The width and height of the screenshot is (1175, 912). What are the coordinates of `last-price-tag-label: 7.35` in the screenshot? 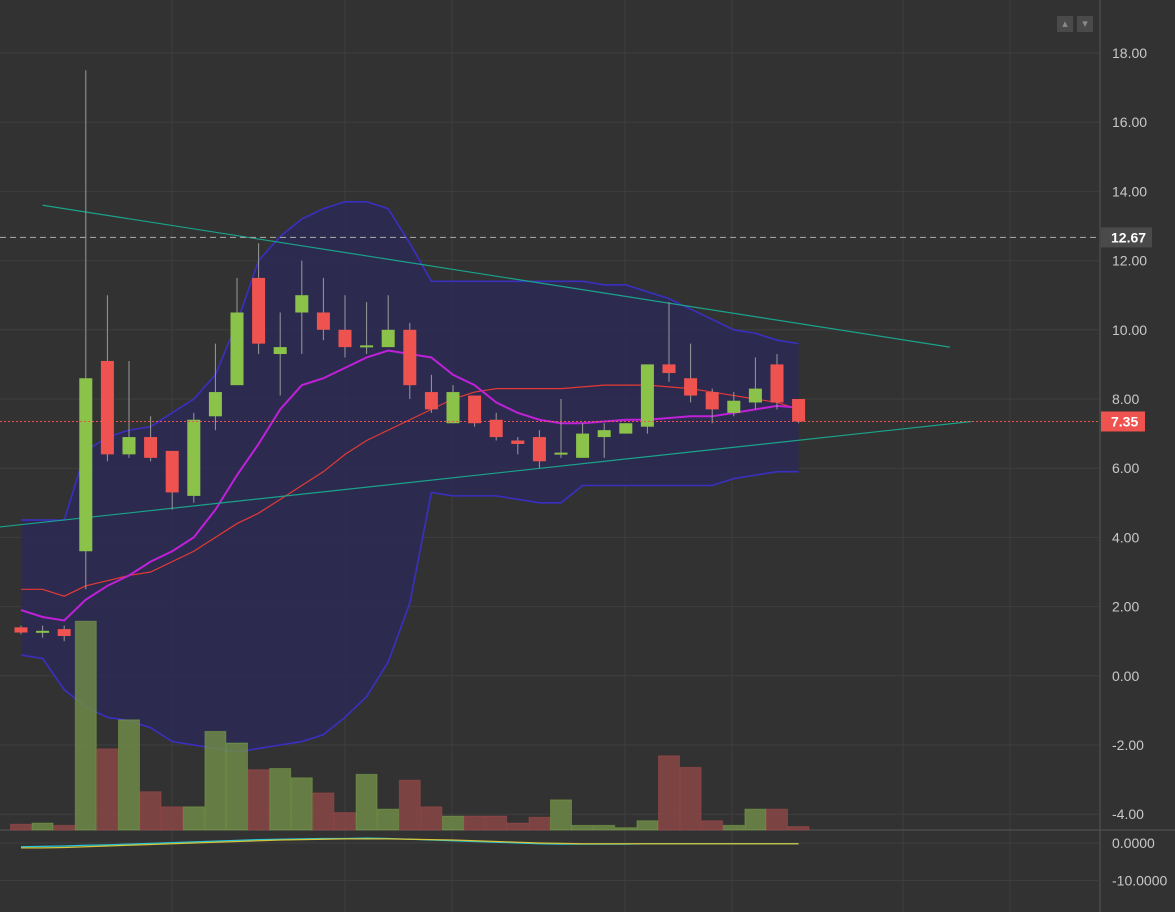 It's located at (1124, 421).